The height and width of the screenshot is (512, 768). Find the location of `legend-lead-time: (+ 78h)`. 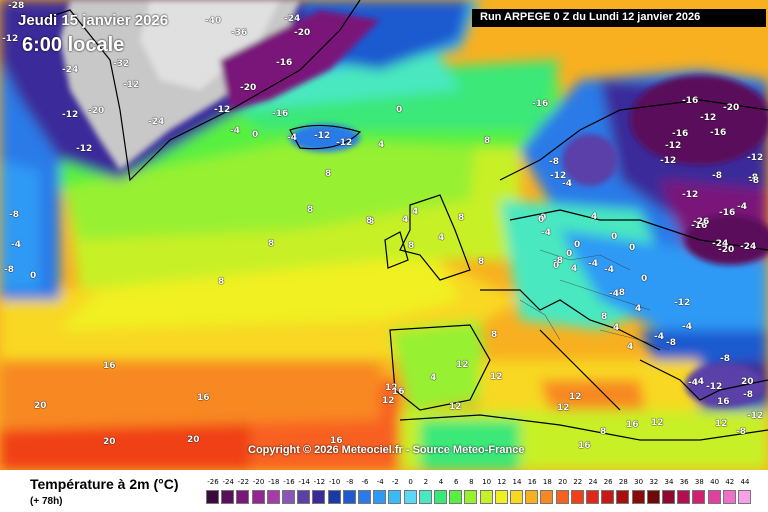

legend-lead-time: (+ 78h) is located at coordinates (46, 501).